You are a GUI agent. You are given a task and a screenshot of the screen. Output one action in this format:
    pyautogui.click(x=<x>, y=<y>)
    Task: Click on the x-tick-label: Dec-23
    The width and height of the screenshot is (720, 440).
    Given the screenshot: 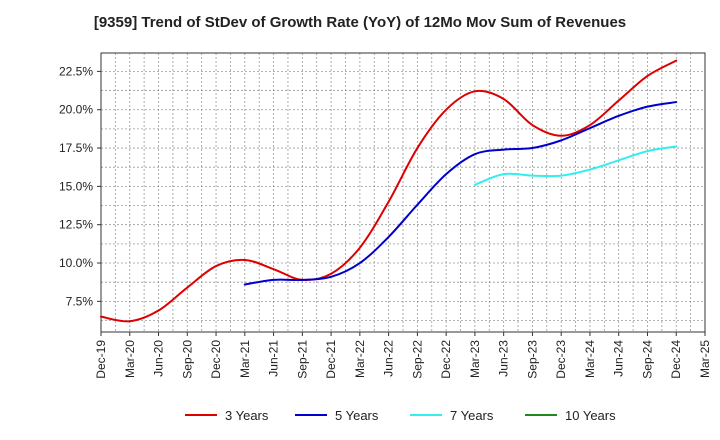 What is the action you would take?
    pyautogui.click(x=561, y=359)
    